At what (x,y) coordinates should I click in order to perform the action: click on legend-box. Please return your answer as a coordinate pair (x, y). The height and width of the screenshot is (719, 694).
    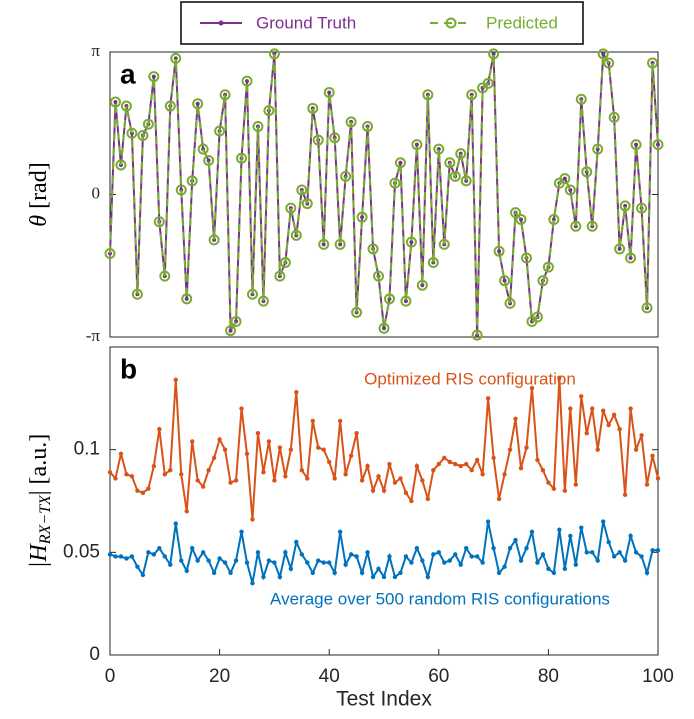
    Looking at the image, I should click on (382, 23).